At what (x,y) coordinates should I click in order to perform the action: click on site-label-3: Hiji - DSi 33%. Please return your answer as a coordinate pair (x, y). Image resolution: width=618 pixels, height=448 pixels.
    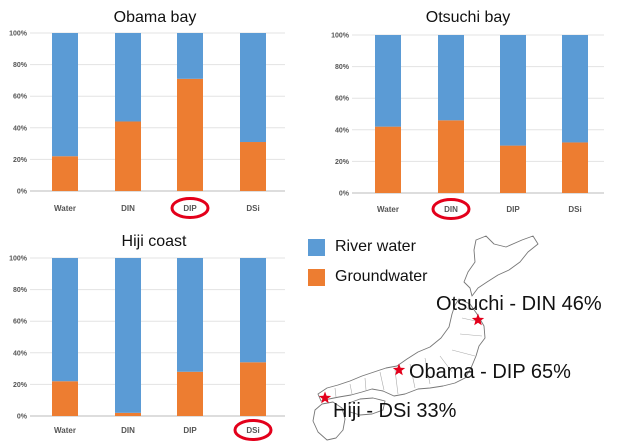
    Looking at the image, I should click on (395, 411).